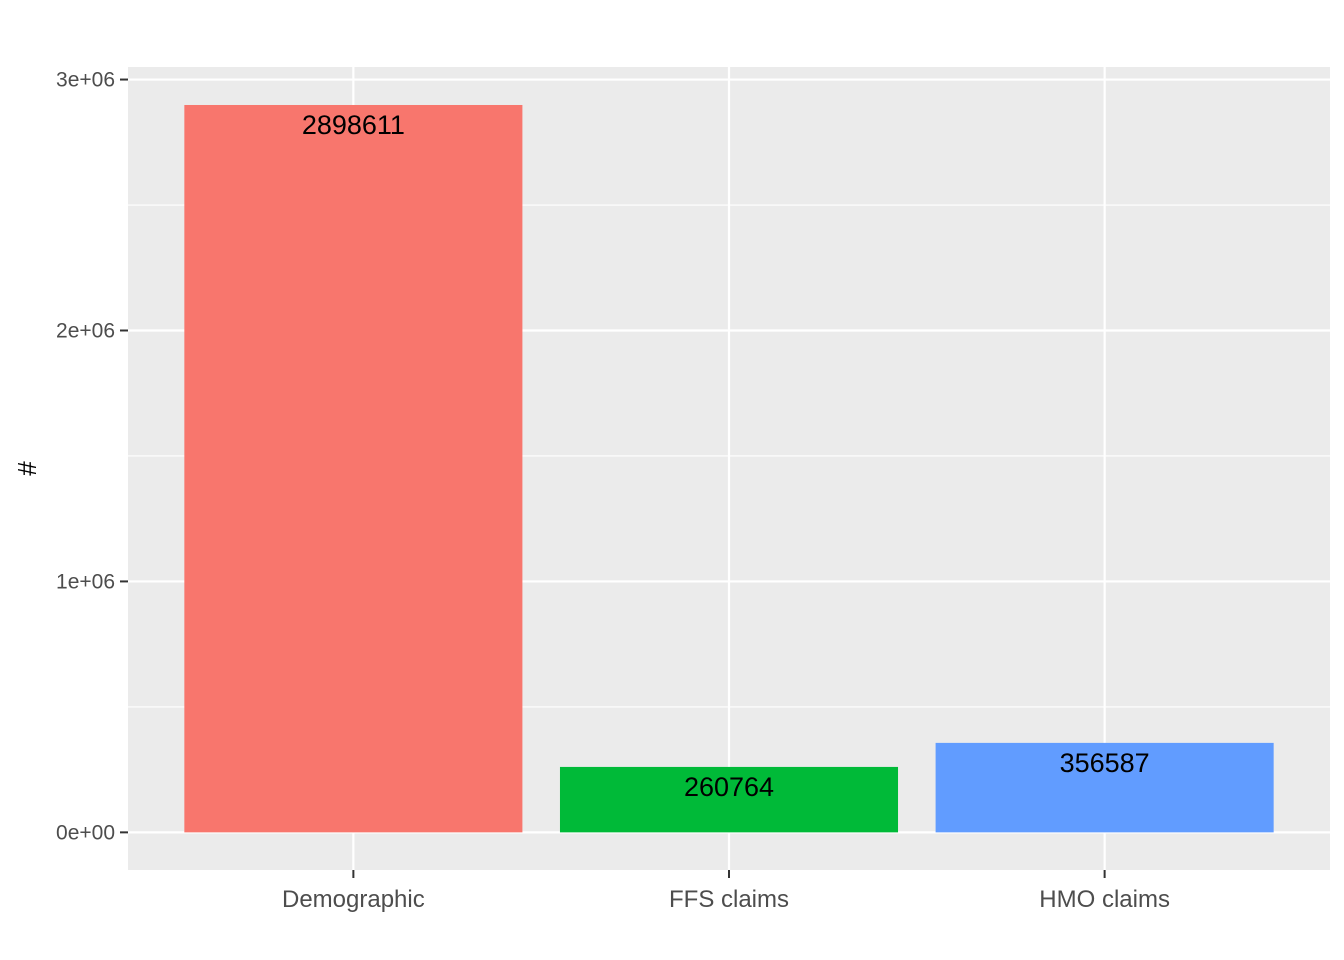 The width and height of the screenshot is (1344, 960). Describe the element at coordinates (353, 899) in the screenshot. I see `x-tick-label: Demographic` at that location.